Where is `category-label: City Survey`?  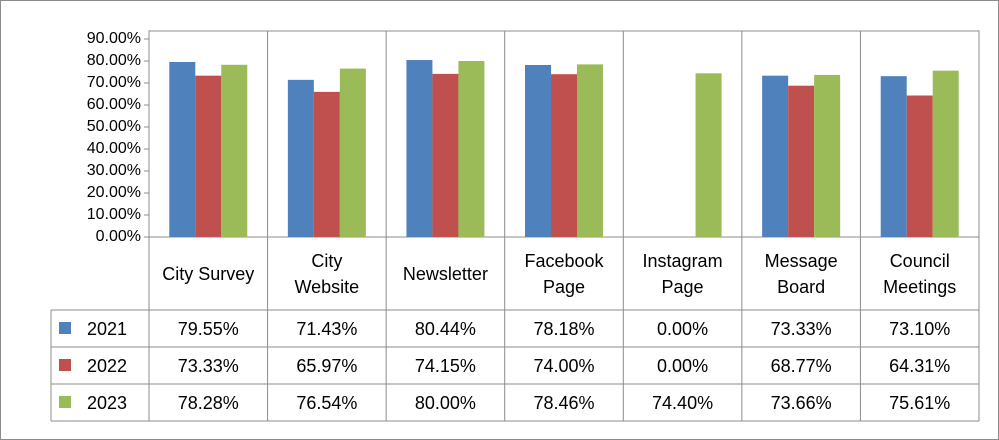
category-label: City Survey is located at coordinates (208, 273).